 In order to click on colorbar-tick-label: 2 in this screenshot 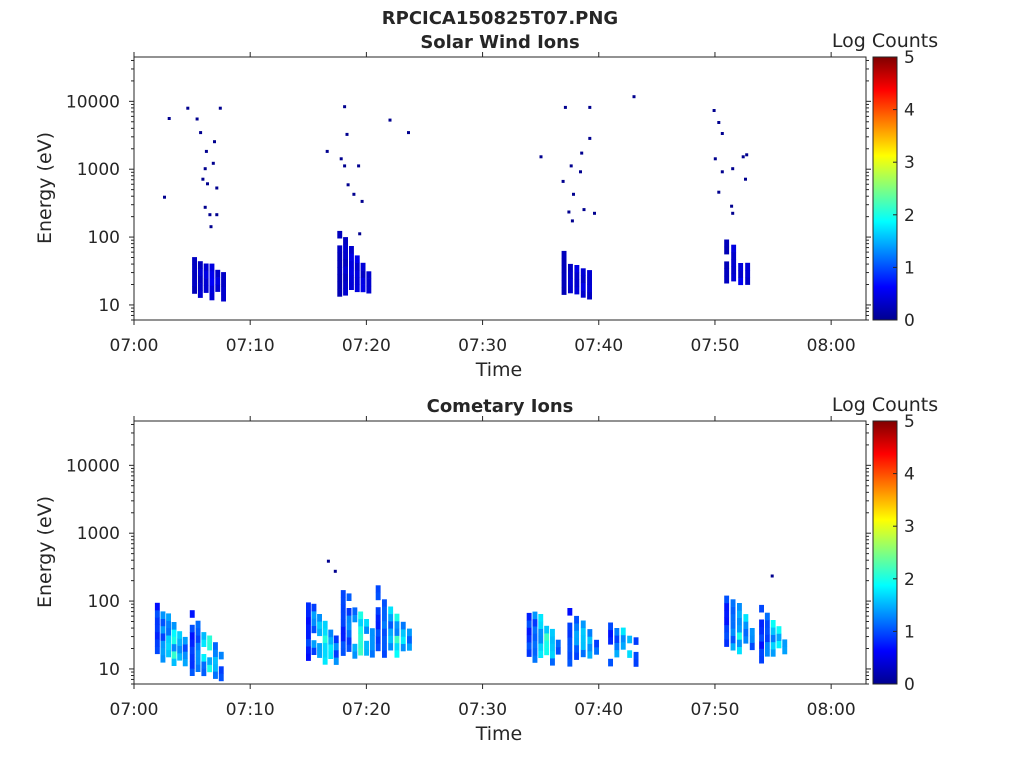, I will do `click(909, 580)`.